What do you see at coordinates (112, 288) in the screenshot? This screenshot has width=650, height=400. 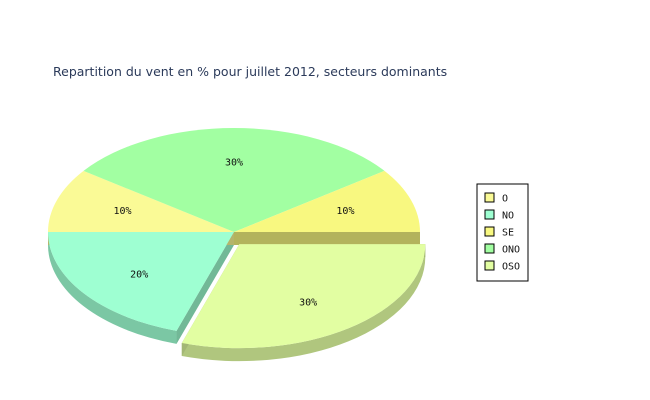 I see `pie-side-no` at bounding box center [112, 288].